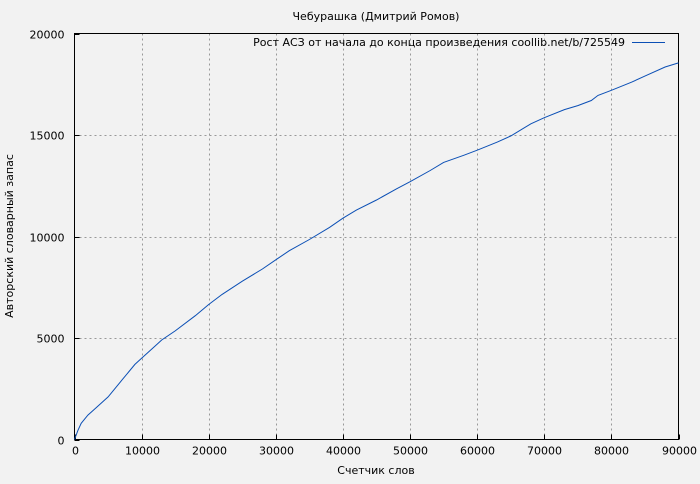  Describe the element at coordinates (611, 451) in the screenshot. I see `x-tick-label: 80000` at that location.